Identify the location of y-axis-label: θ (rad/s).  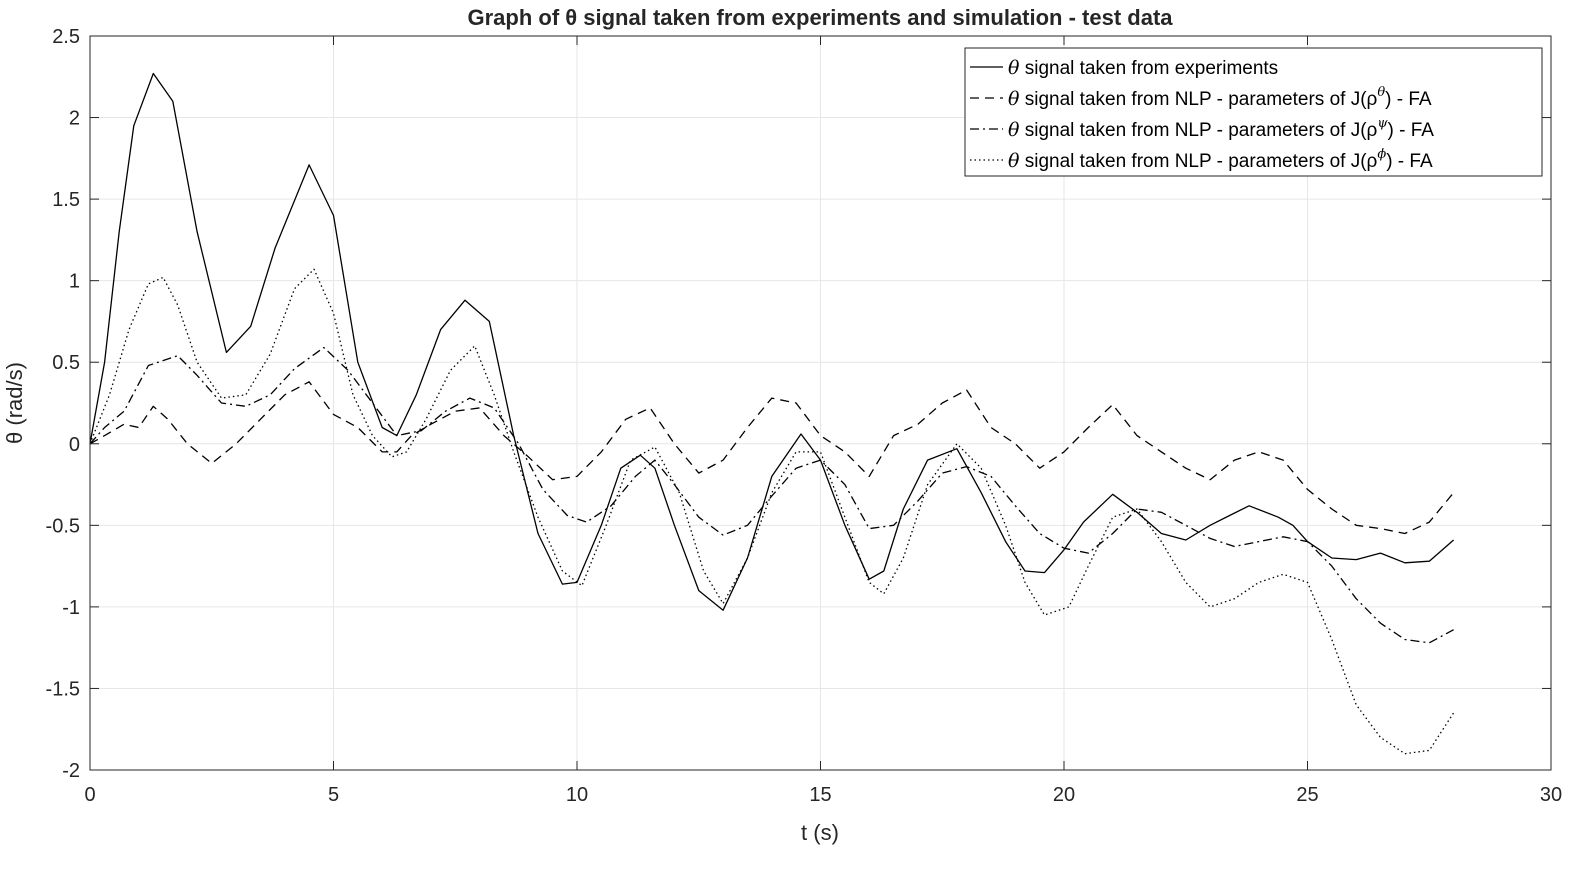
(14, 403).